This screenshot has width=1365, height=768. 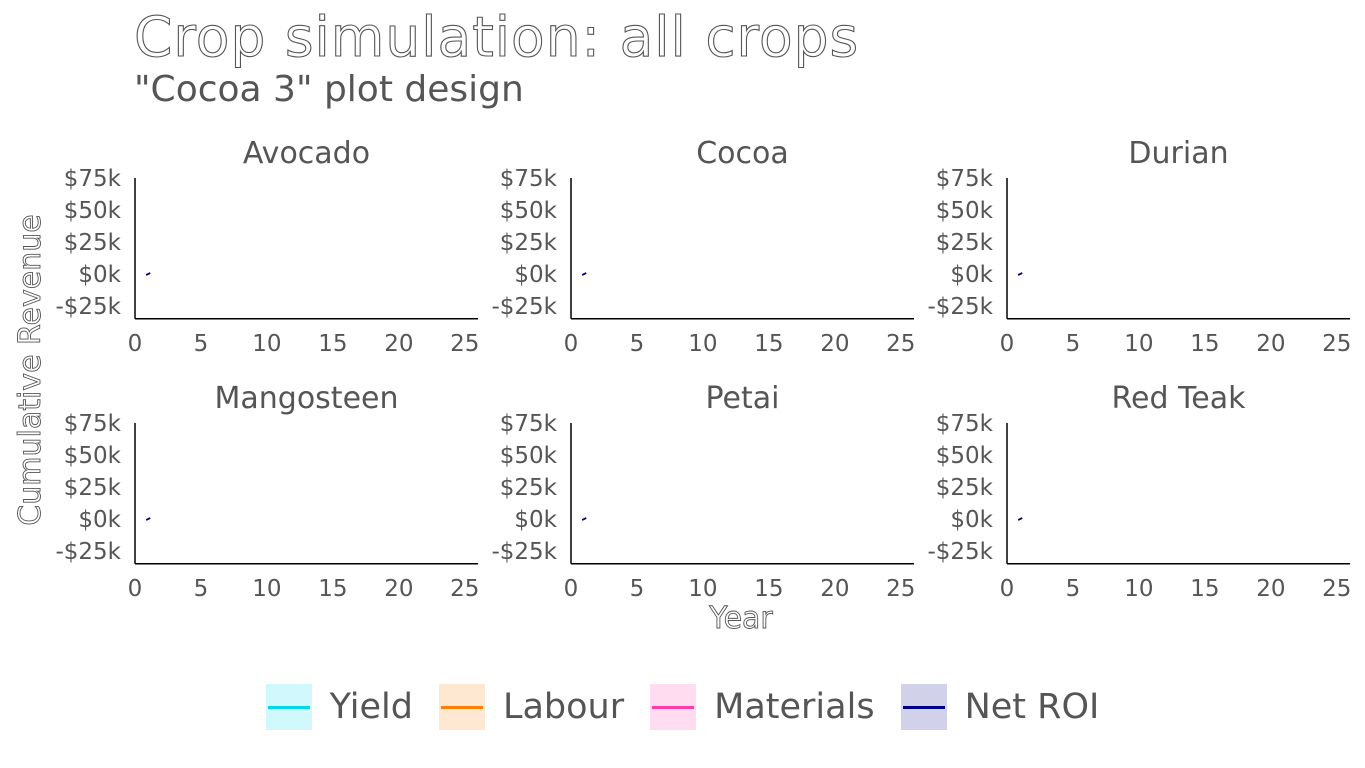 What do you see at coordinates (307, 398) in the screenshot?
I see `panel-title: Mangosteen` at bounding box center [307, 398].